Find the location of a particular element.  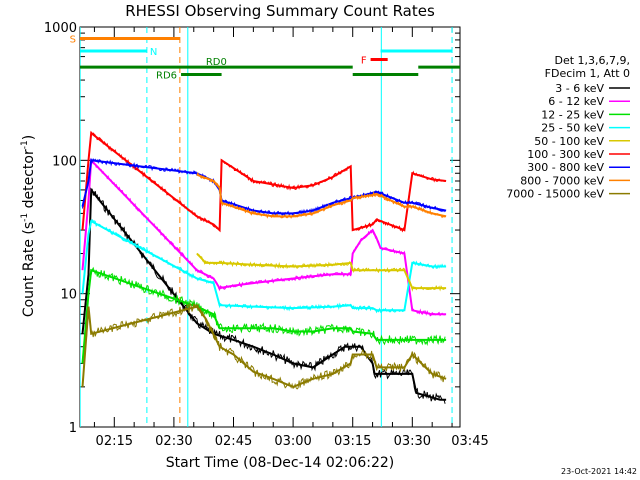

series-noise-800-7000-kev is located at coordinates (321, 195).